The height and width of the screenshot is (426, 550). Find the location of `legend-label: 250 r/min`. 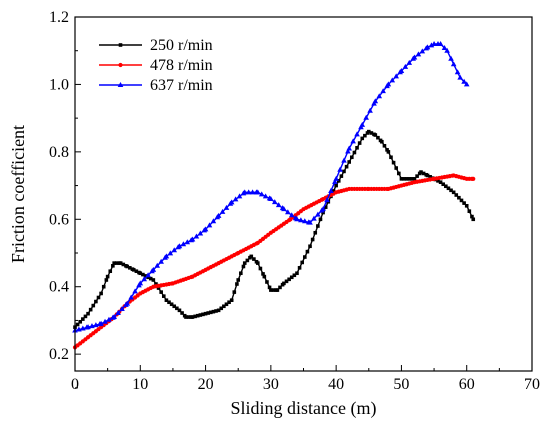

legend-label: 250 r/min is located at coordinates (181, 45).